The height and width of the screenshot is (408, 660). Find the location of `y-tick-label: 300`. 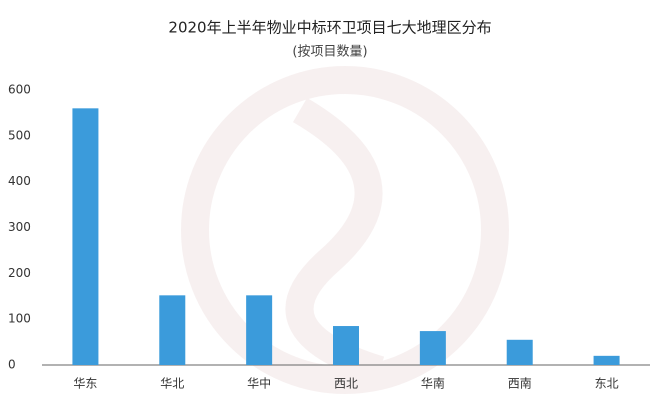

y-tick-label: 300 is located at coordinates (19, 227).